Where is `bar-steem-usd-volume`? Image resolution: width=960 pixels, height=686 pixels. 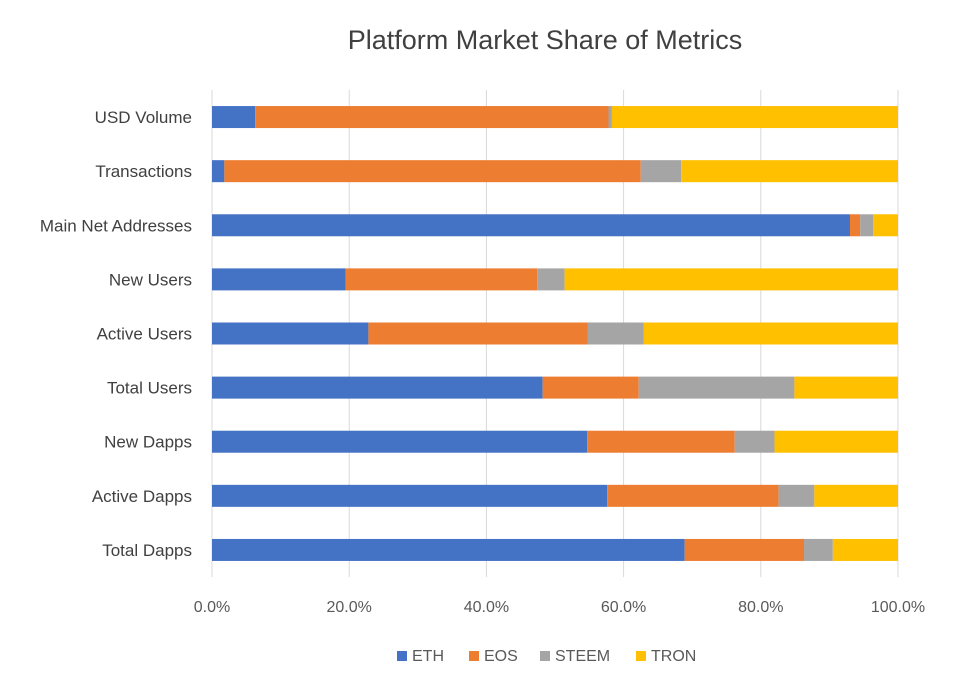
bar-steem-usd-volume is located at coordinates (610, 117).